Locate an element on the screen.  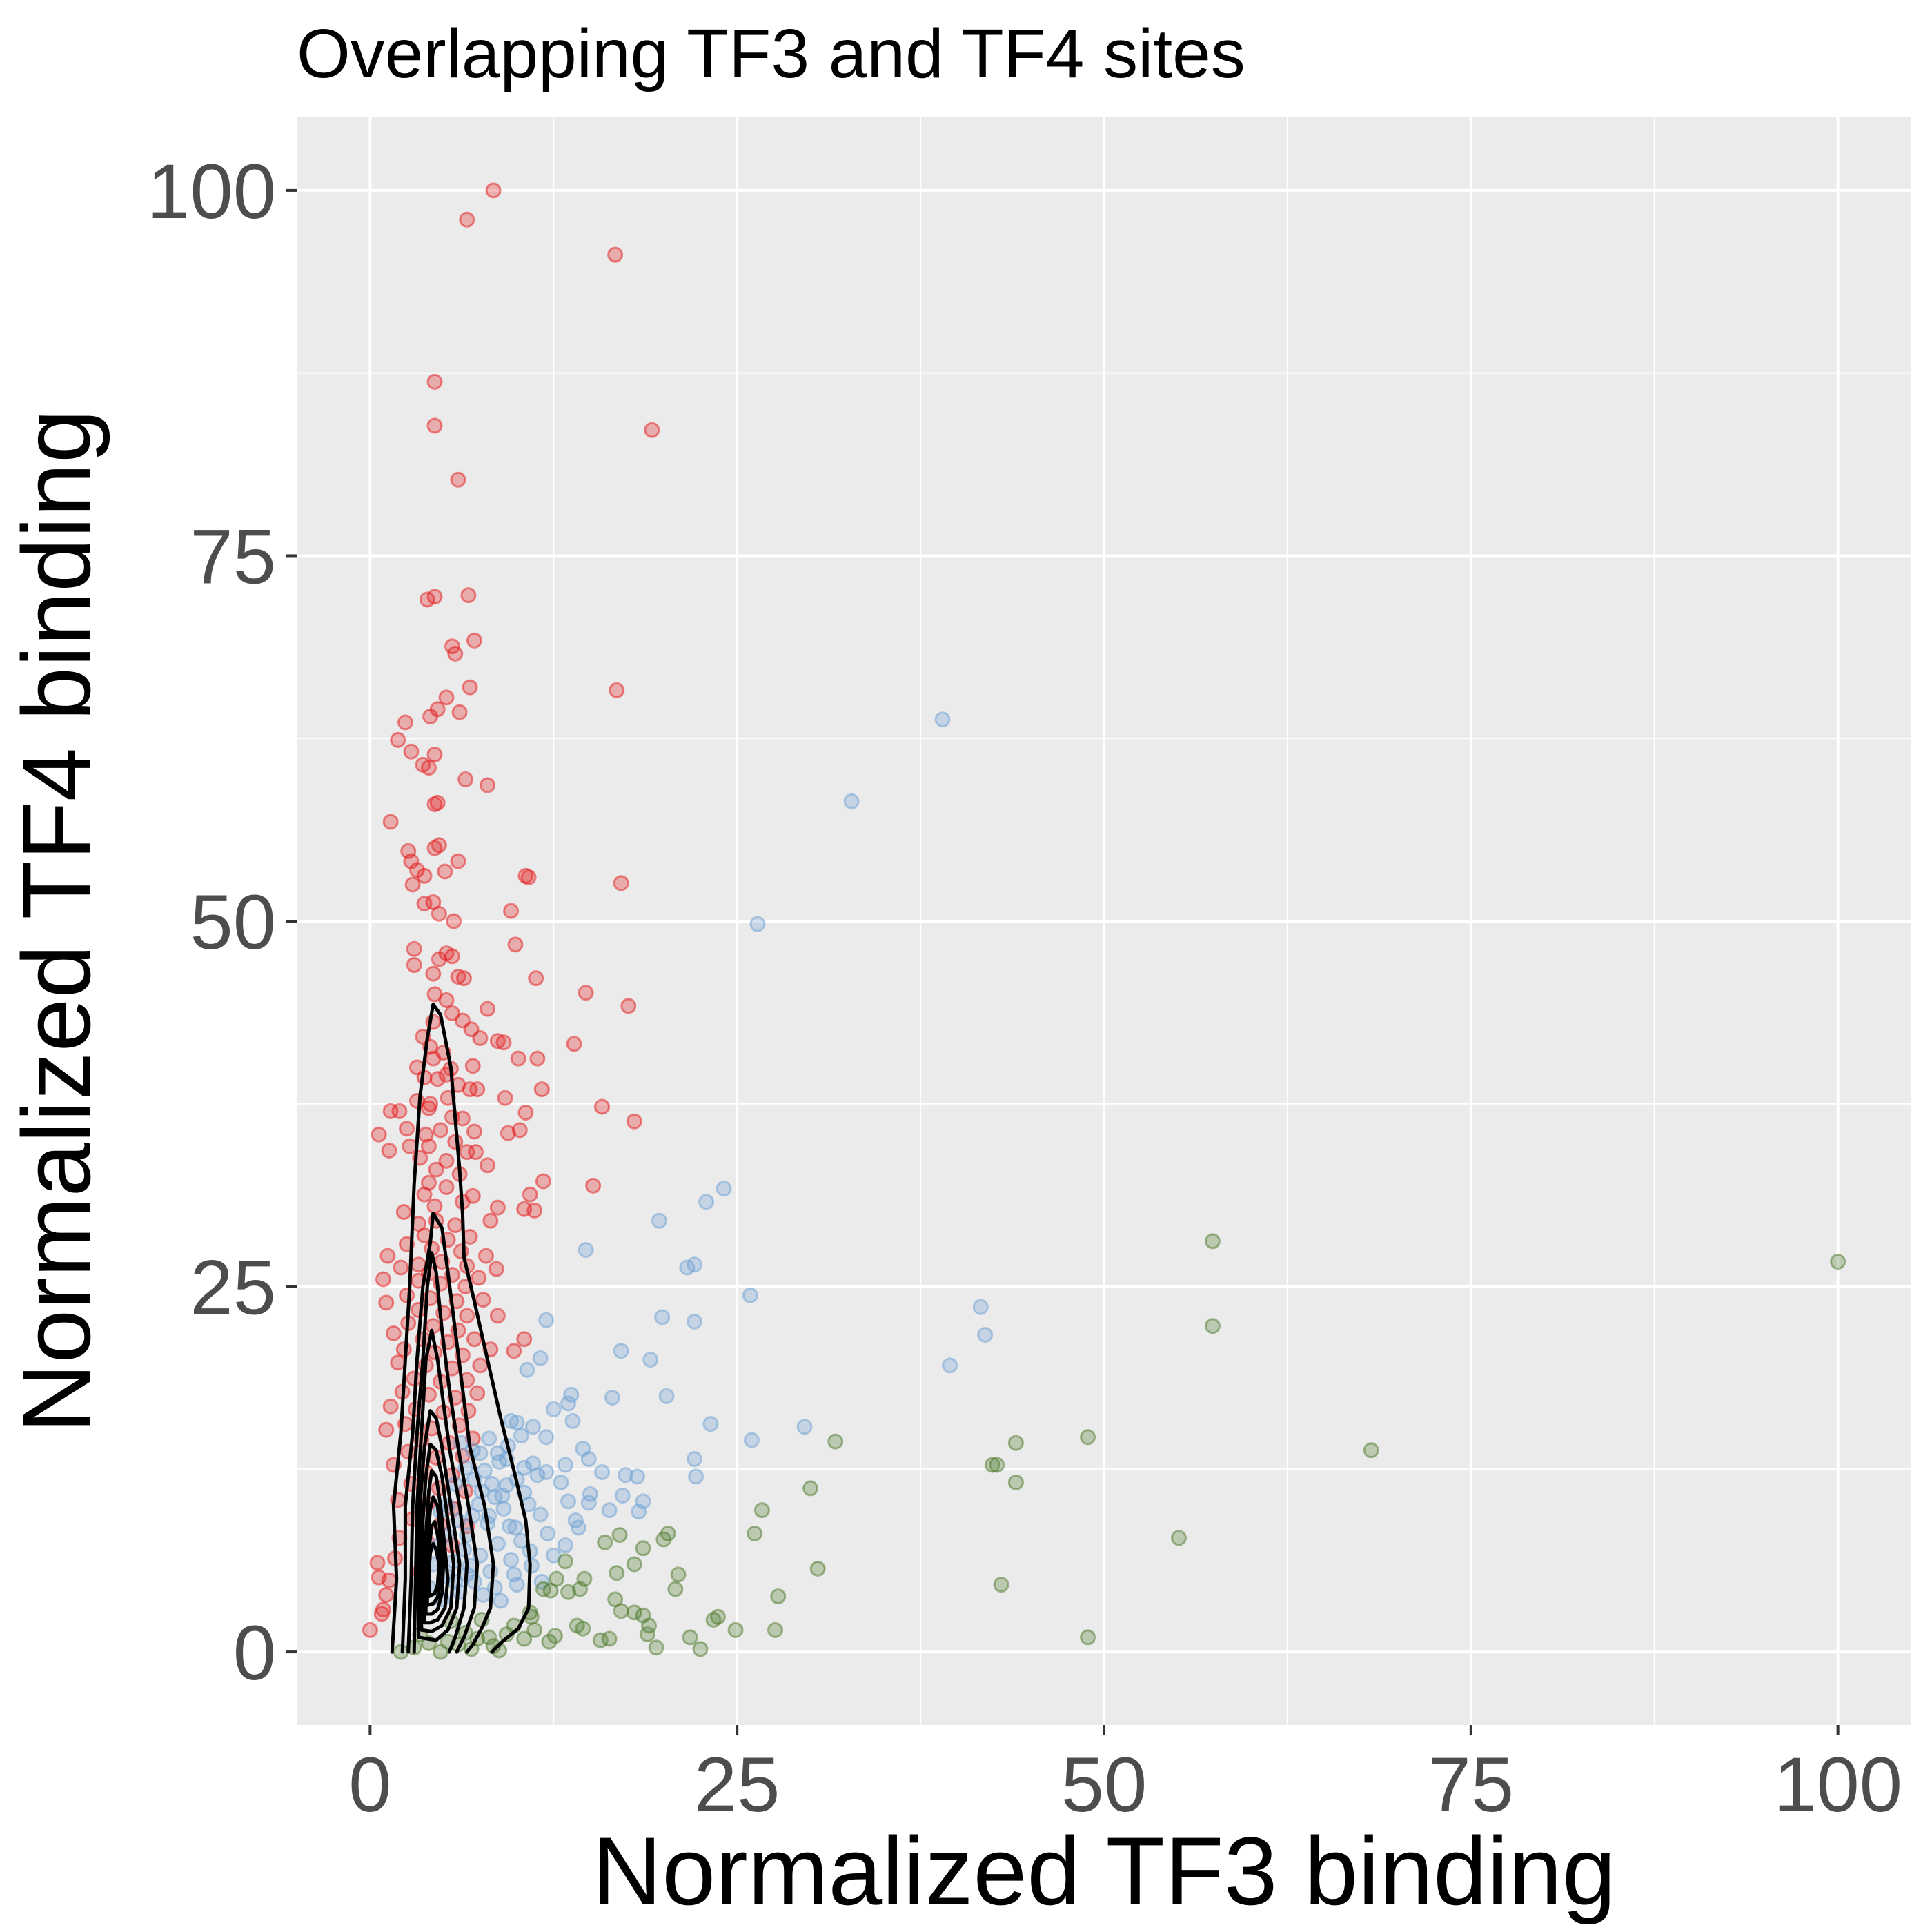
y-tick-label: 25 is located at coordinates (233, 1288).